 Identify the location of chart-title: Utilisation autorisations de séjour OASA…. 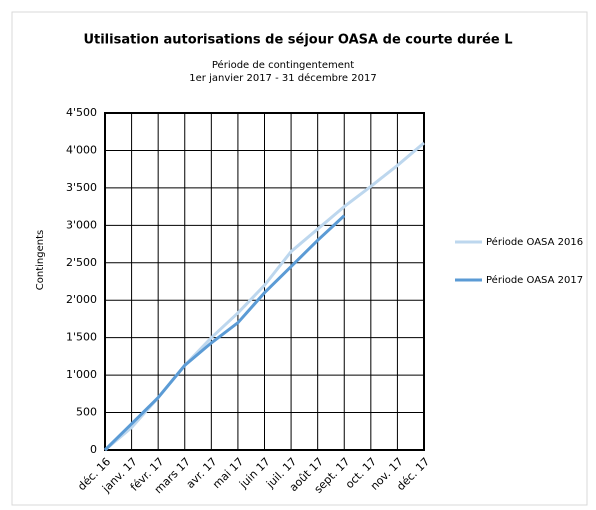
(297, 40).